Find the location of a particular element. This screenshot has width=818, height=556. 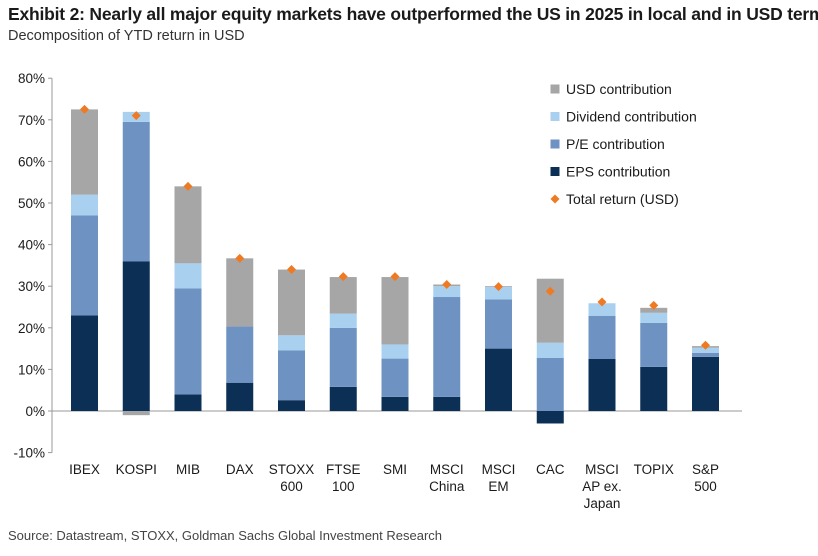

legend-swatch-dividend is located at coordinates (555, 116).